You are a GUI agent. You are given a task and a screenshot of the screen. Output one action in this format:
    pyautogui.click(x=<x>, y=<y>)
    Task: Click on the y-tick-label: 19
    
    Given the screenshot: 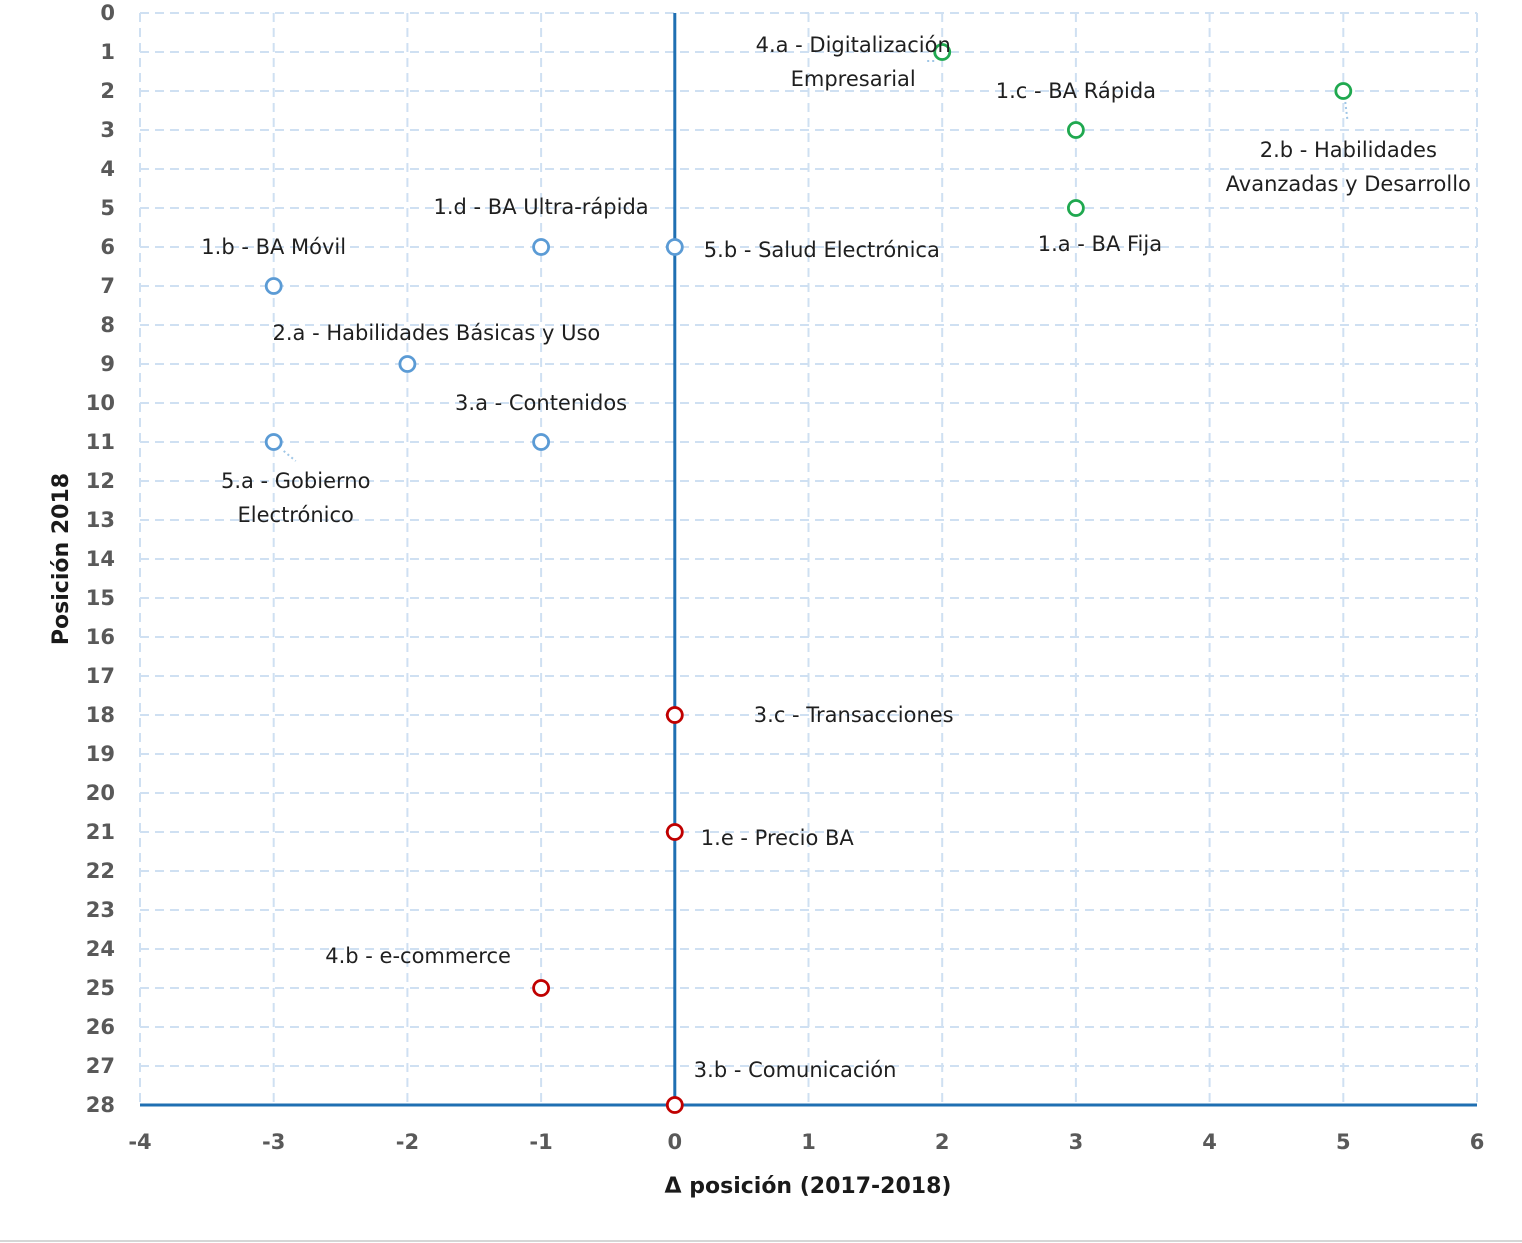 What is the action you would take?
    pyautogui.click(x=100, y=754)
    